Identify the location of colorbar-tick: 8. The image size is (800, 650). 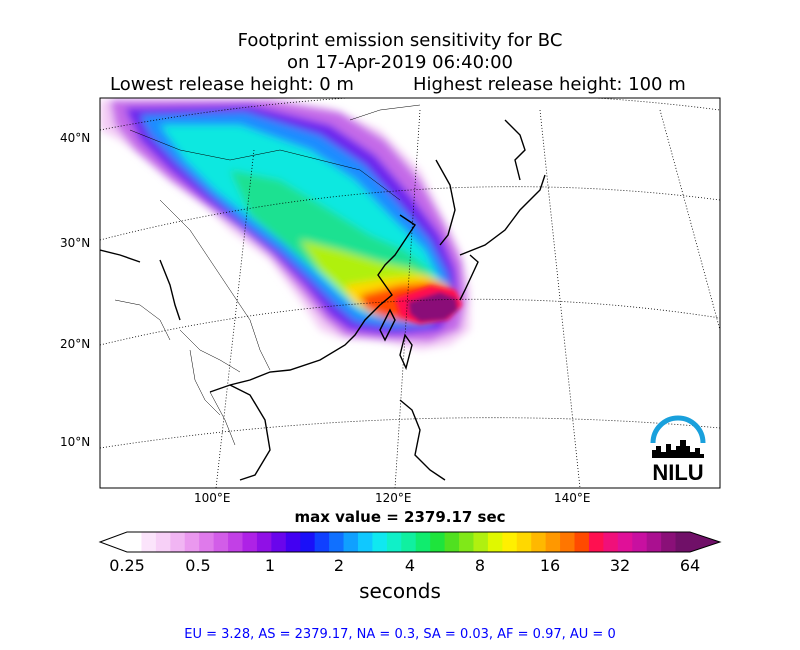
(480, 565).